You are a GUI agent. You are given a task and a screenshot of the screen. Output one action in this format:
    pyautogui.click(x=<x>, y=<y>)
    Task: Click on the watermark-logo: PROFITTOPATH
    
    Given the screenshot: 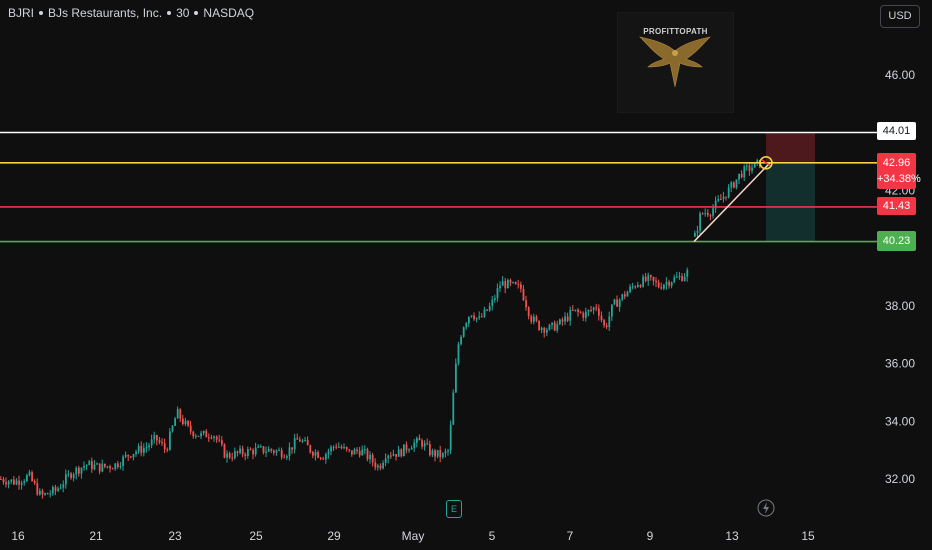 What is the action you would take?
    pyautogui.click(x=675, y=62)
    